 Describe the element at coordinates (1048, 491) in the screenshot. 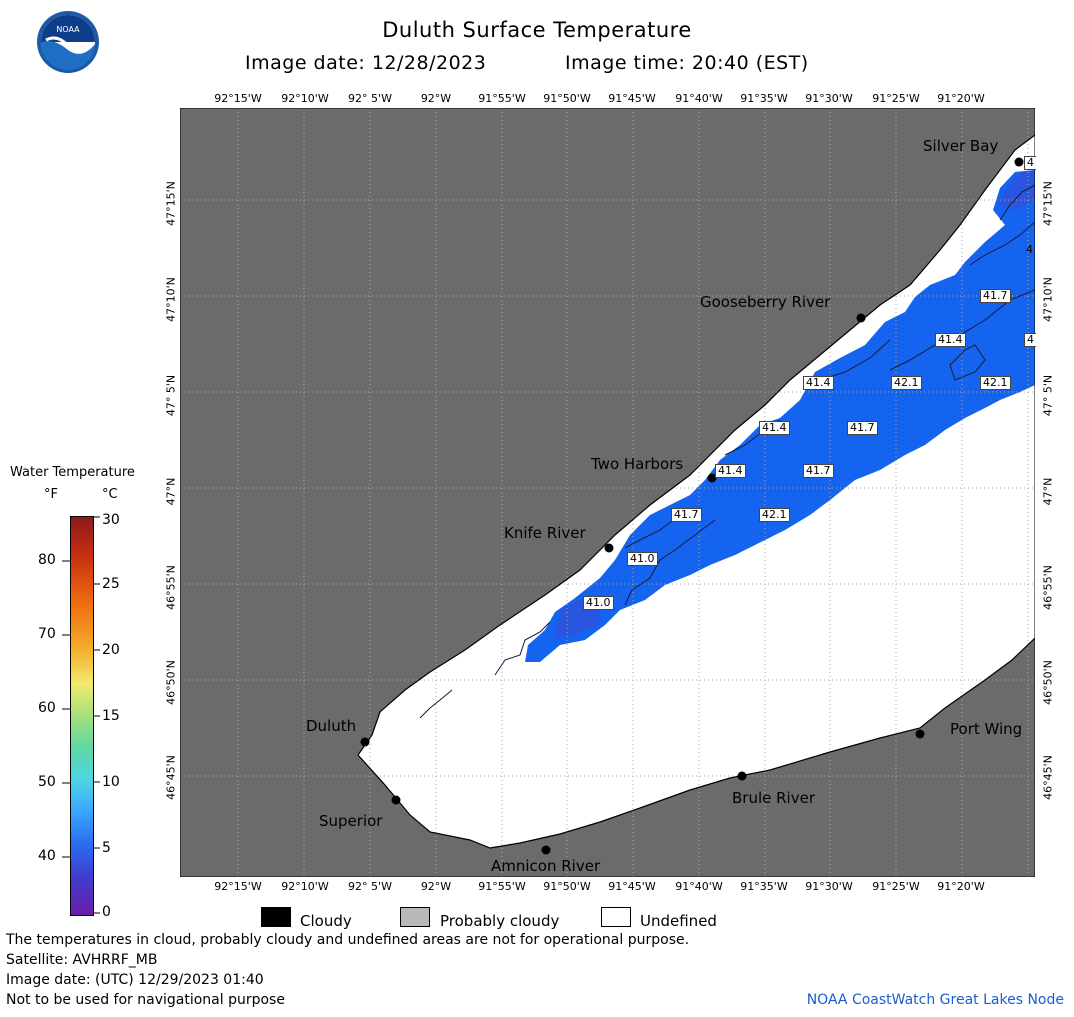

I see `lat-label-right: 47°N` at that location.